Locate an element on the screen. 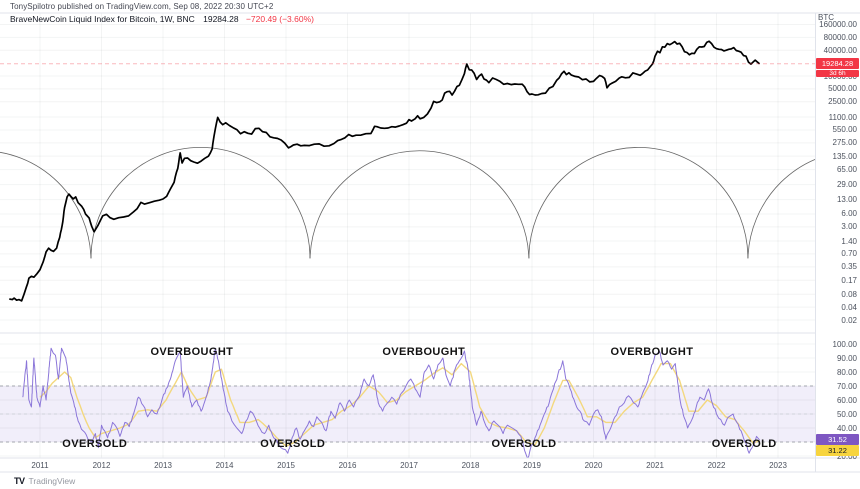  price-axis-label: 0.08 is located at coordinates (849, 294).